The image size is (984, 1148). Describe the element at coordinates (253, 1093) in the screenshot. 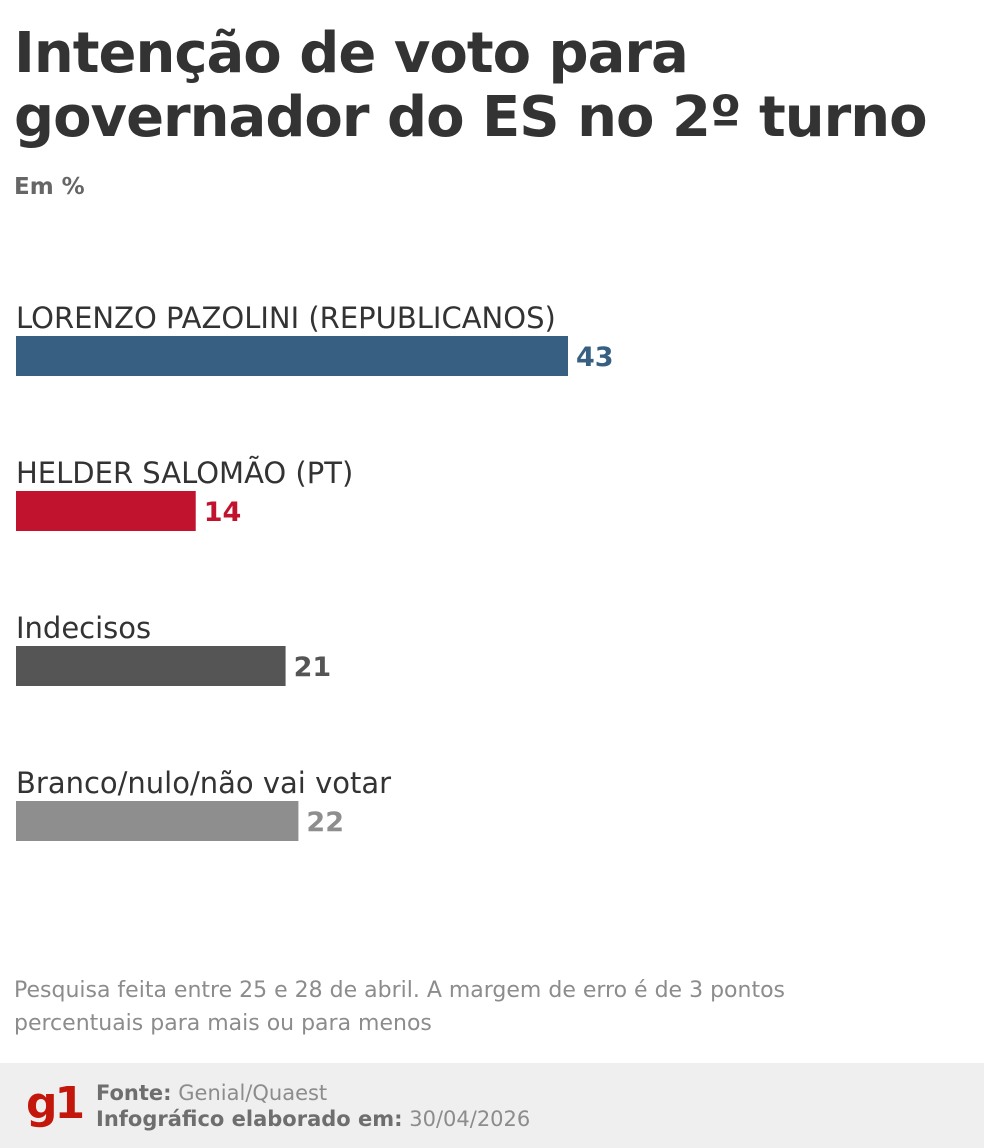

I see `source-value: Genial/Quaest` at that location.